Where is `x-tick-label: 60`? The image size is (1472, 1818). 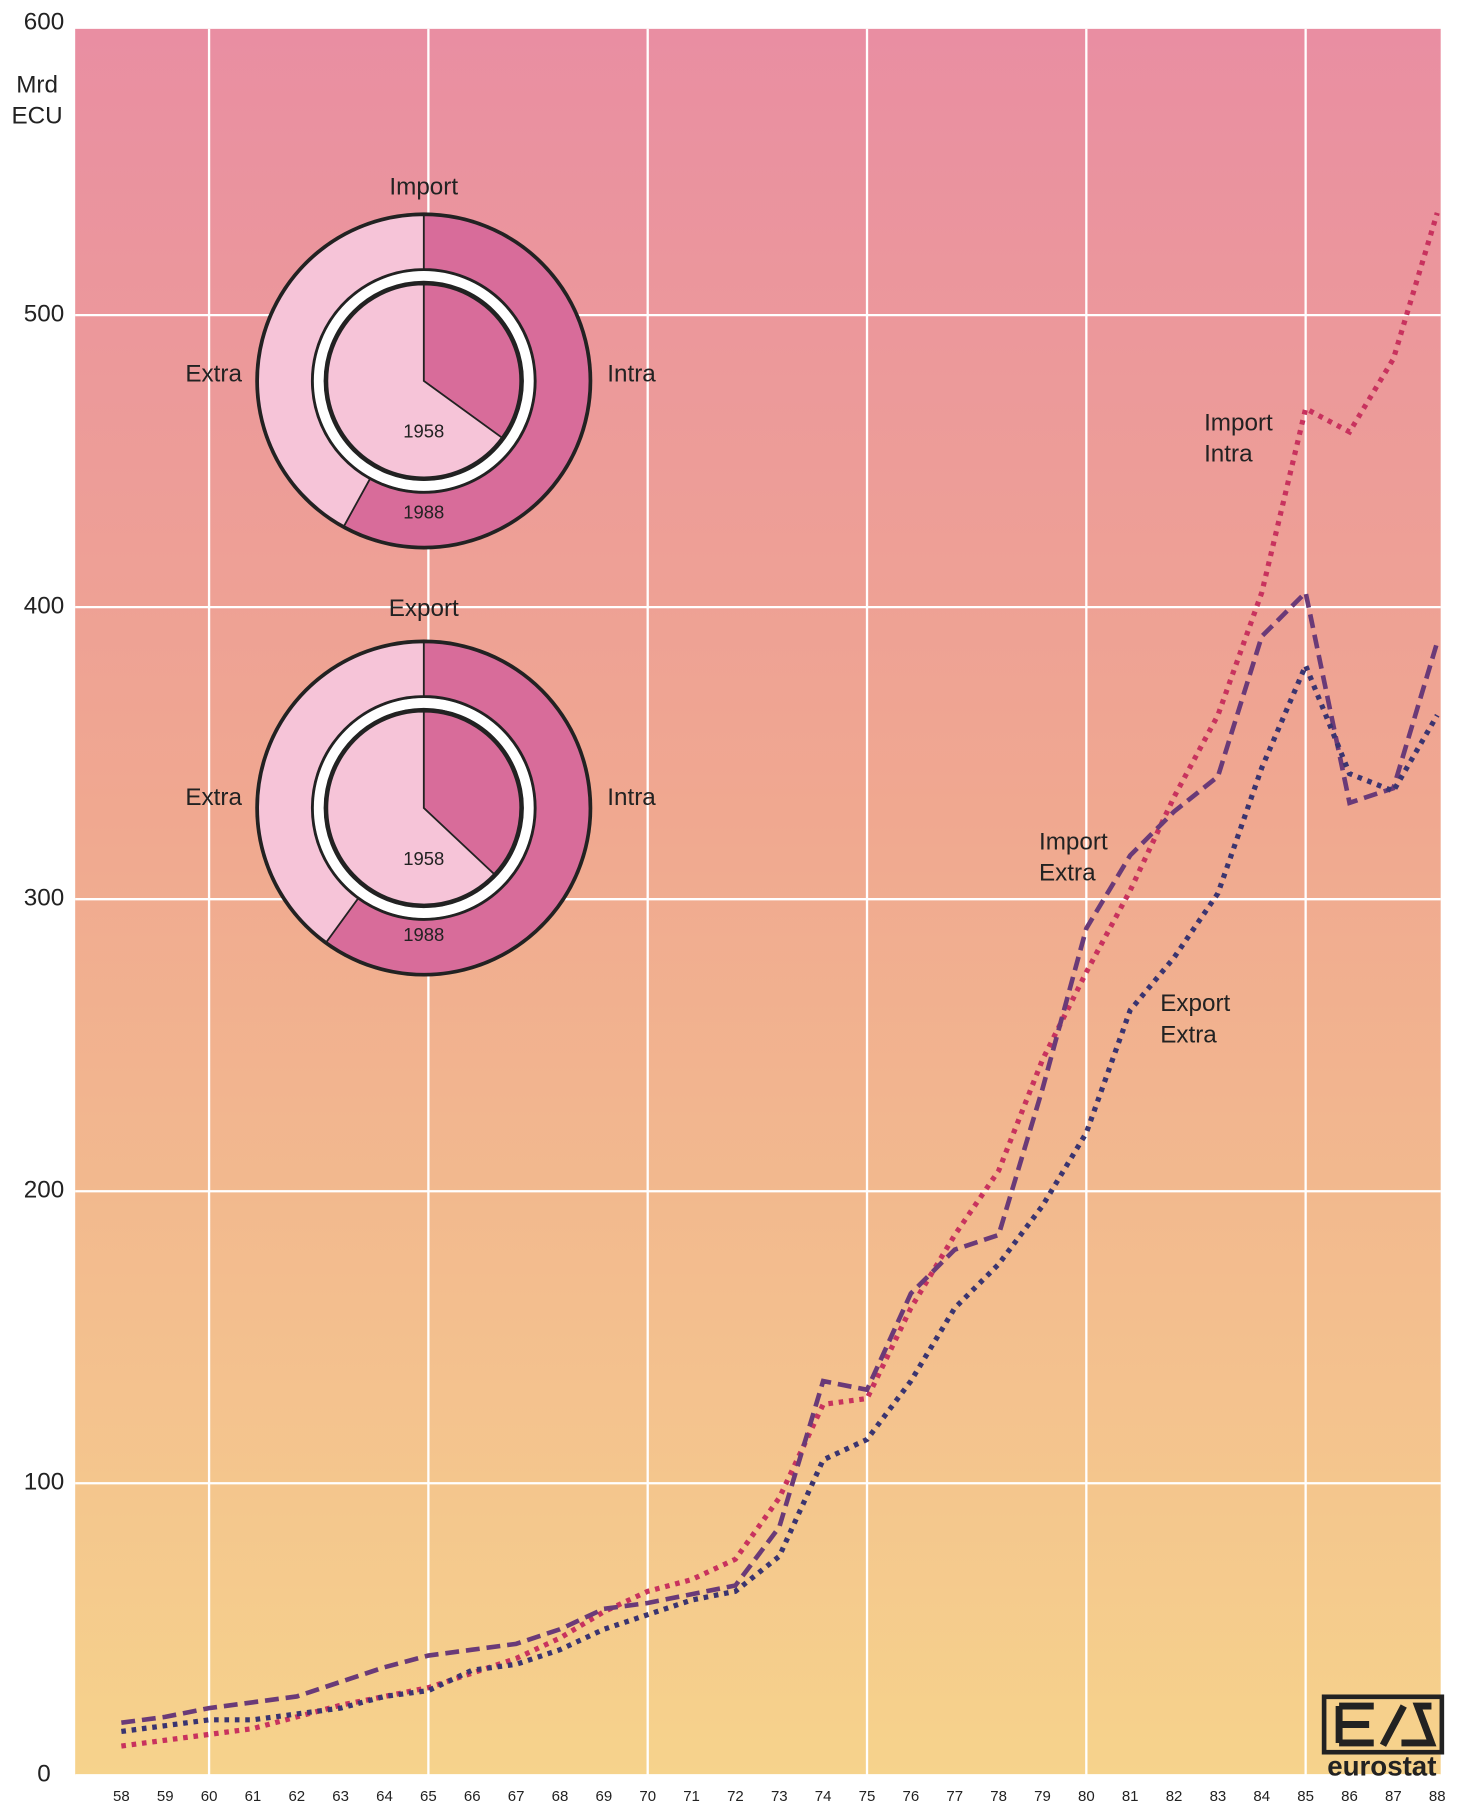 x-tick-label: 60 is located at coordinates (209, 1796).